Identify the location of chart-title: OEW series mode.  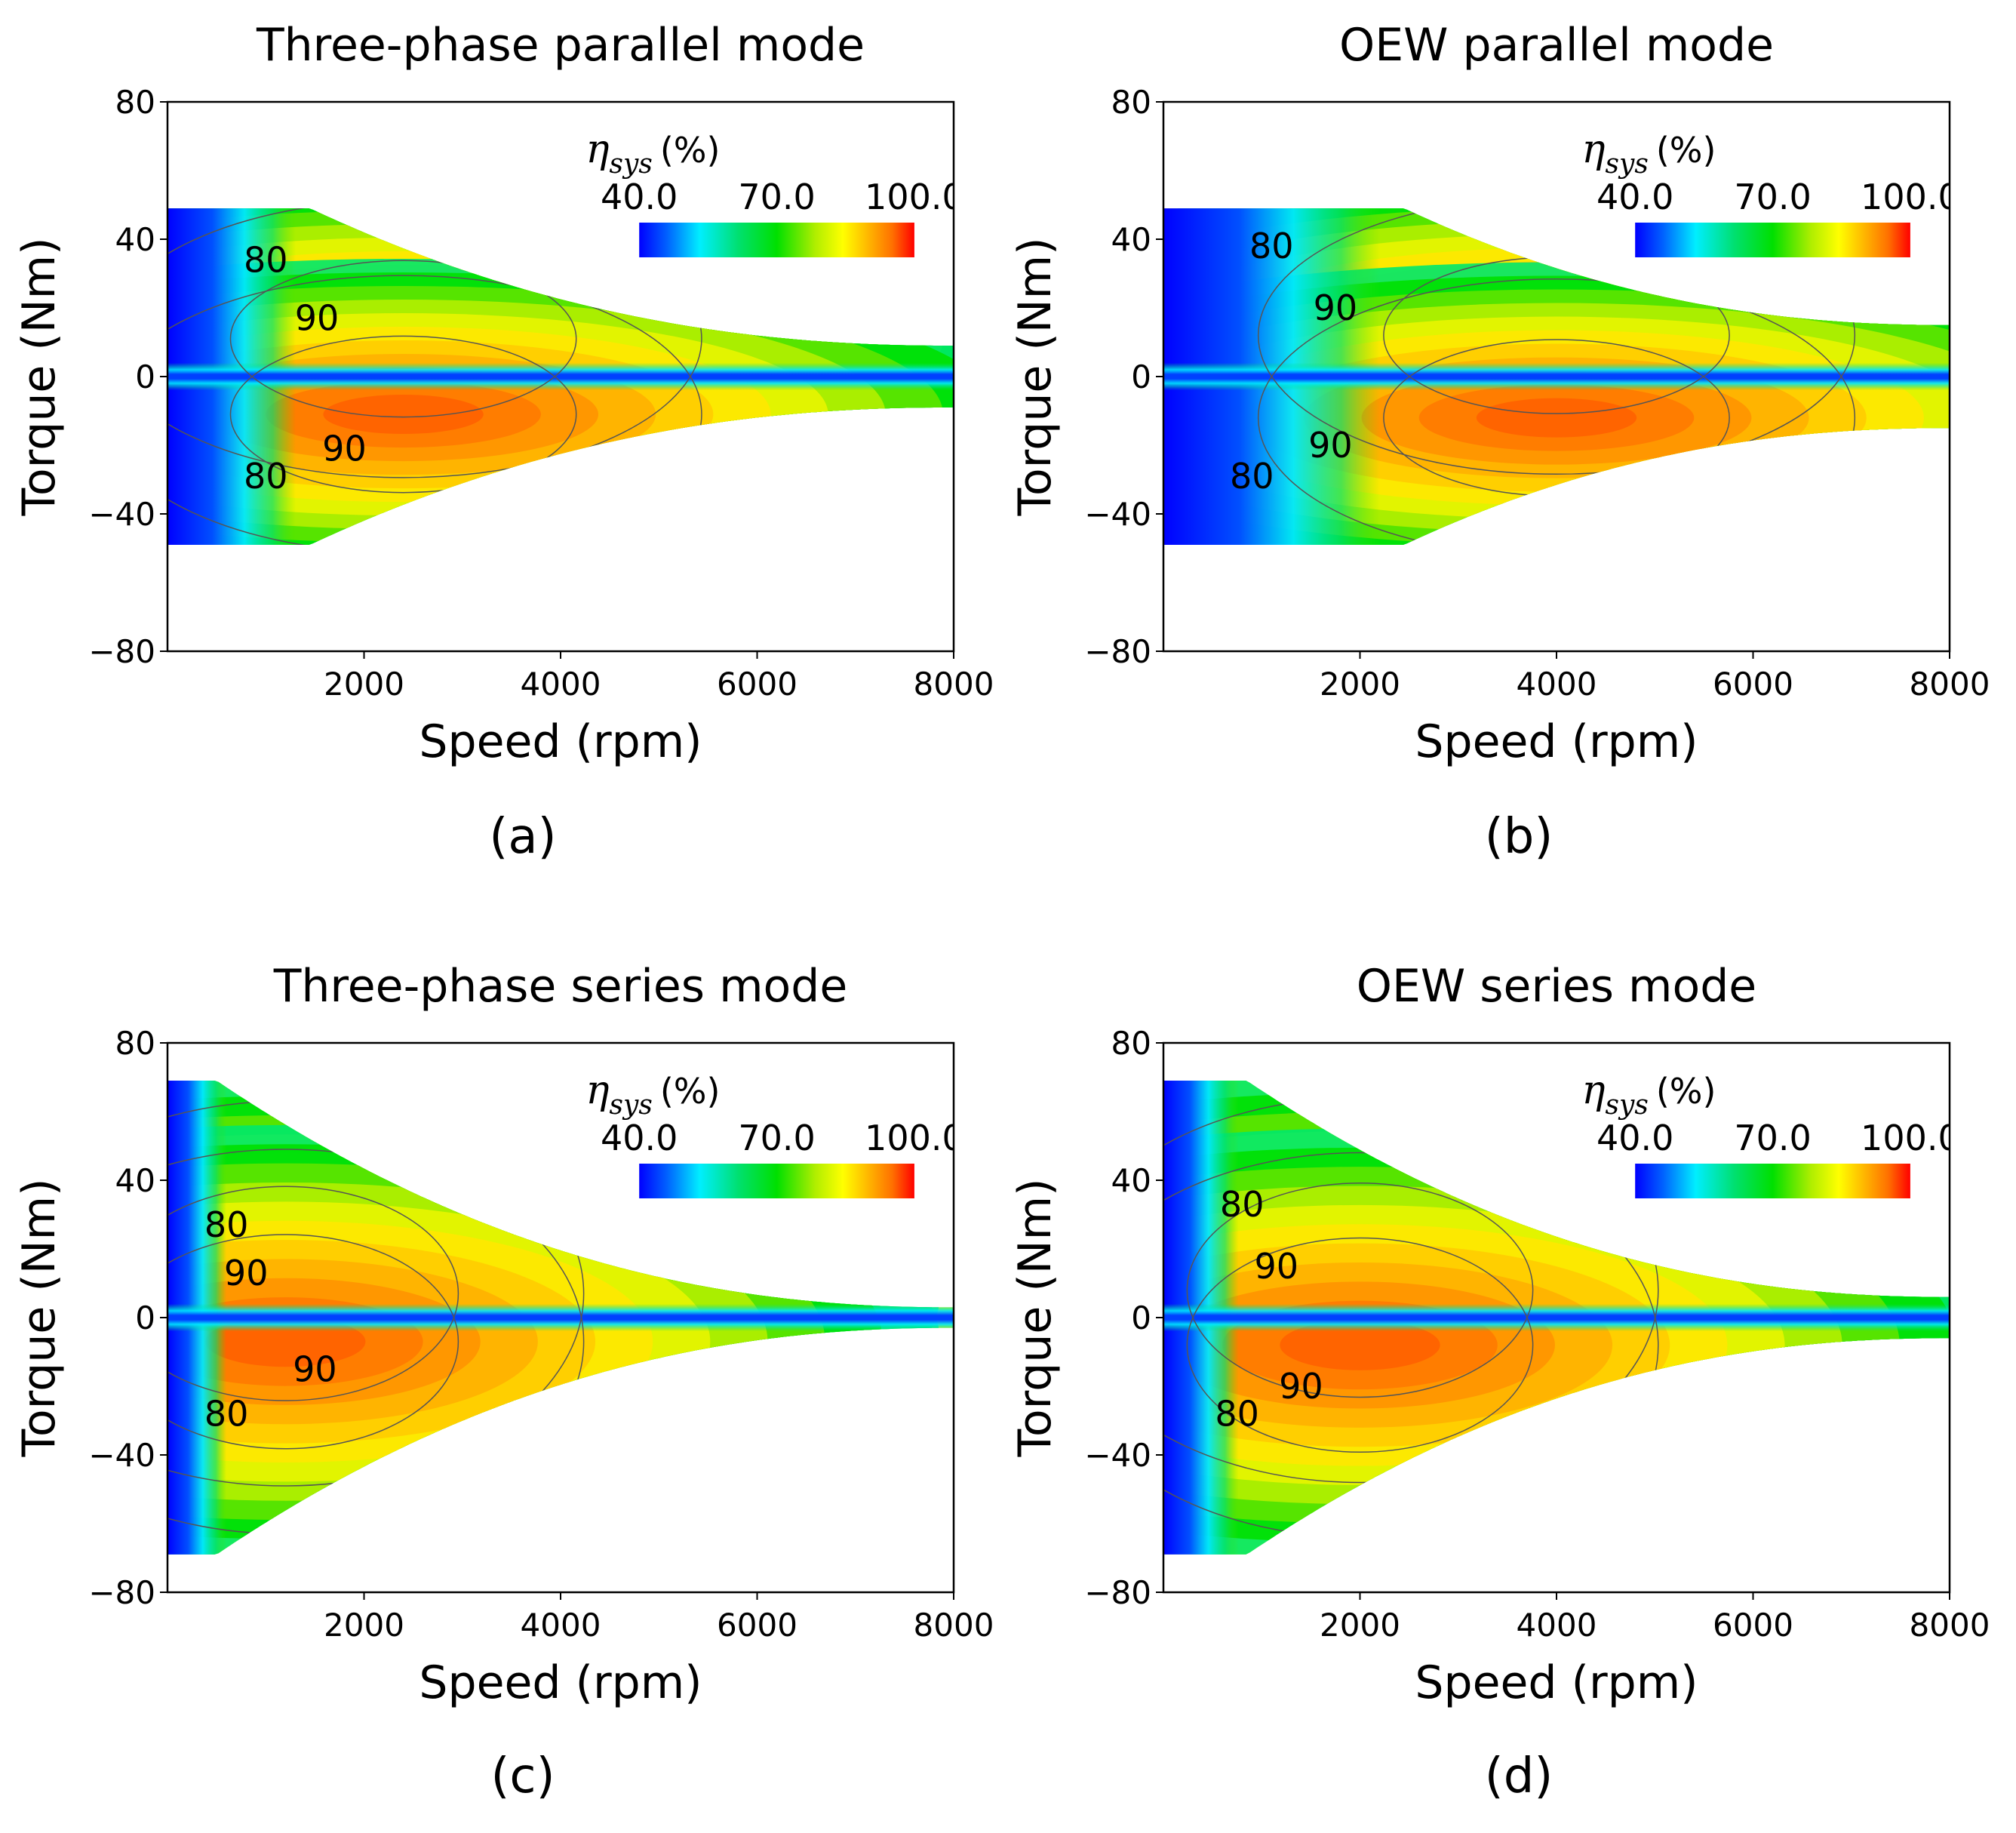
(1556, 986).